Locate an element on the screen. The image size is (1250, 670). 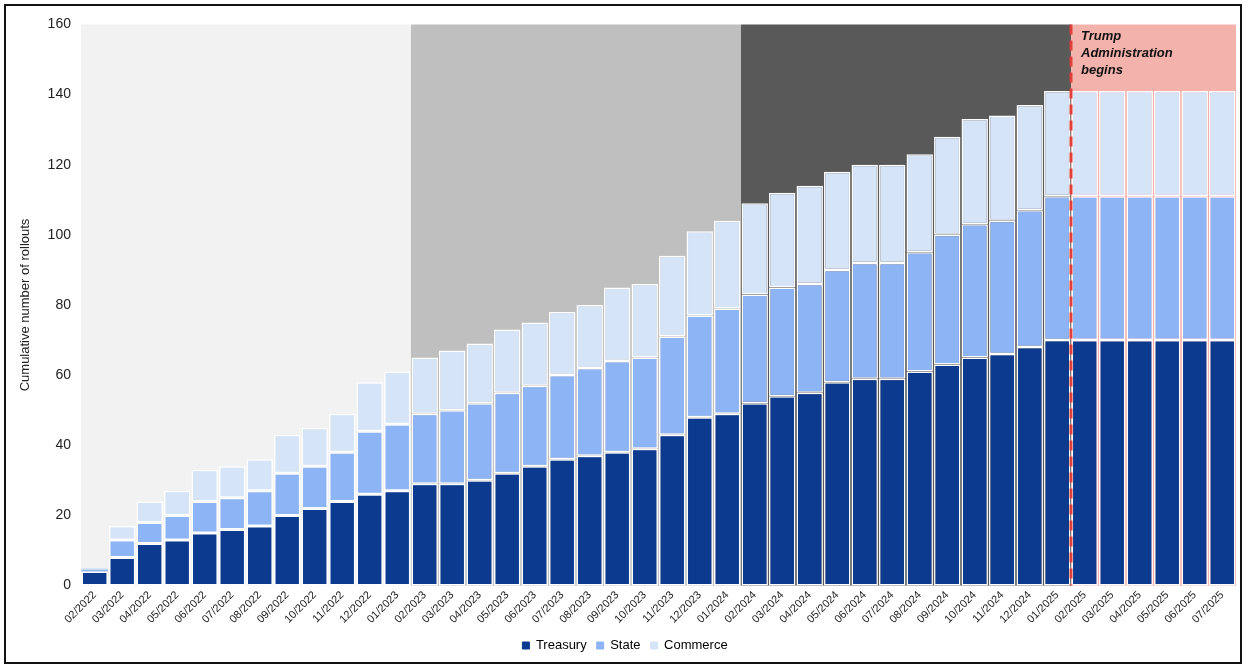
y-tick-label: 0 is located at coordinates (67, 584).